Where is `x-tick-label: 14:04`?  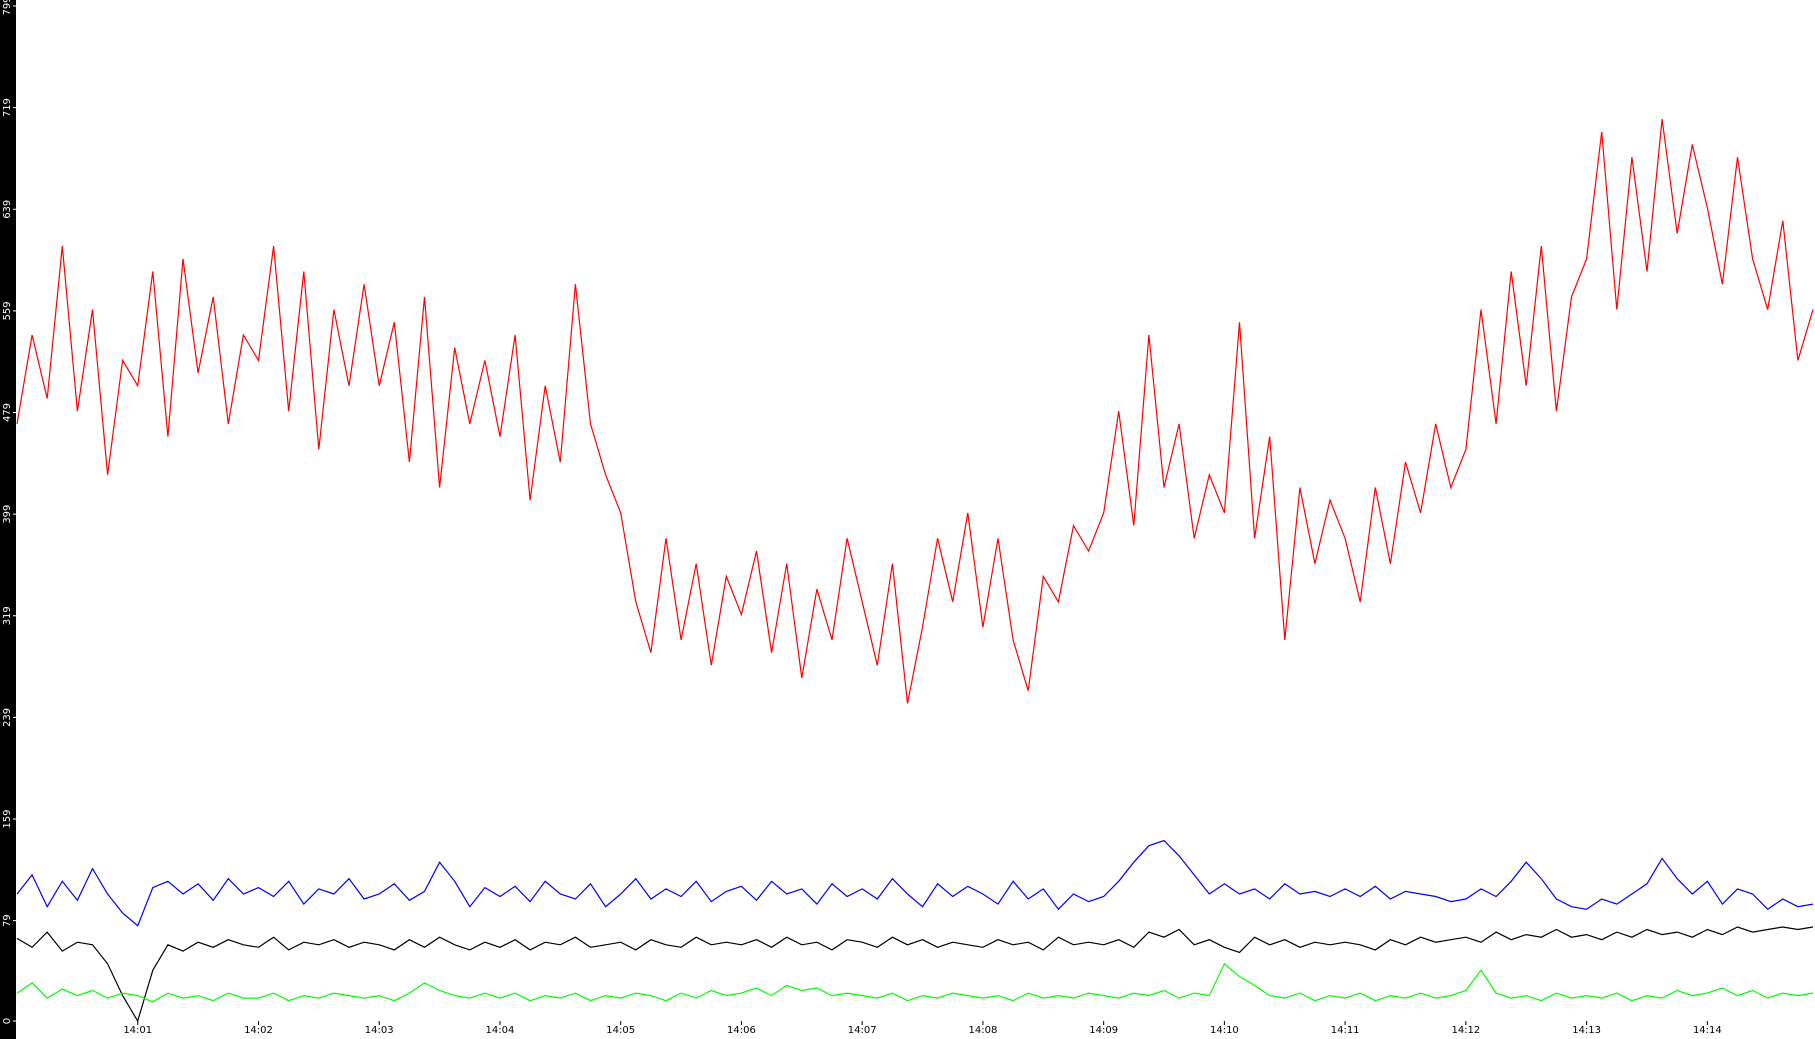 x-tick-label: 14:04 is located at coordinates (500, 1030).